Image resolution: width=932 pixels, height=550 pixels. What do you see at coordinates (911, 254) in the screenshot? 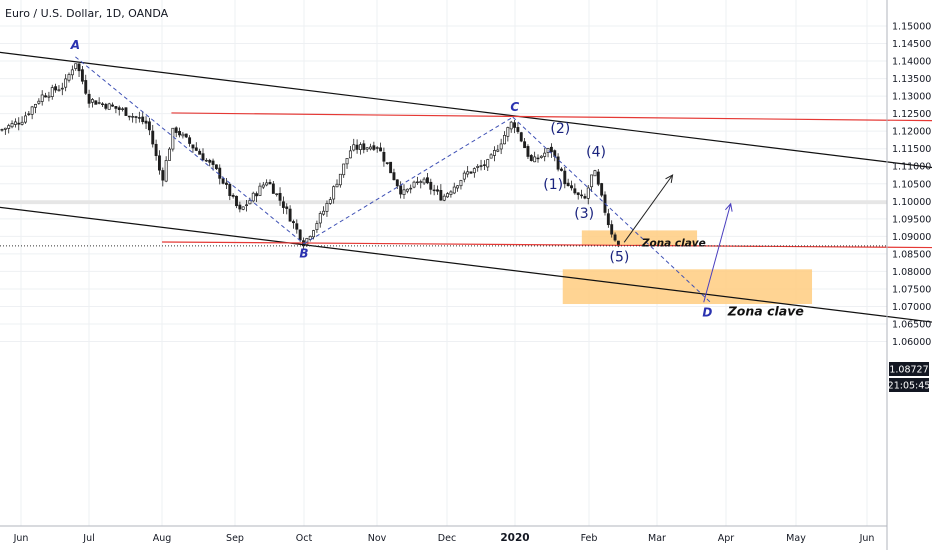
I see `y-tick-label: 1.08500` at bounding box center [911, 254].